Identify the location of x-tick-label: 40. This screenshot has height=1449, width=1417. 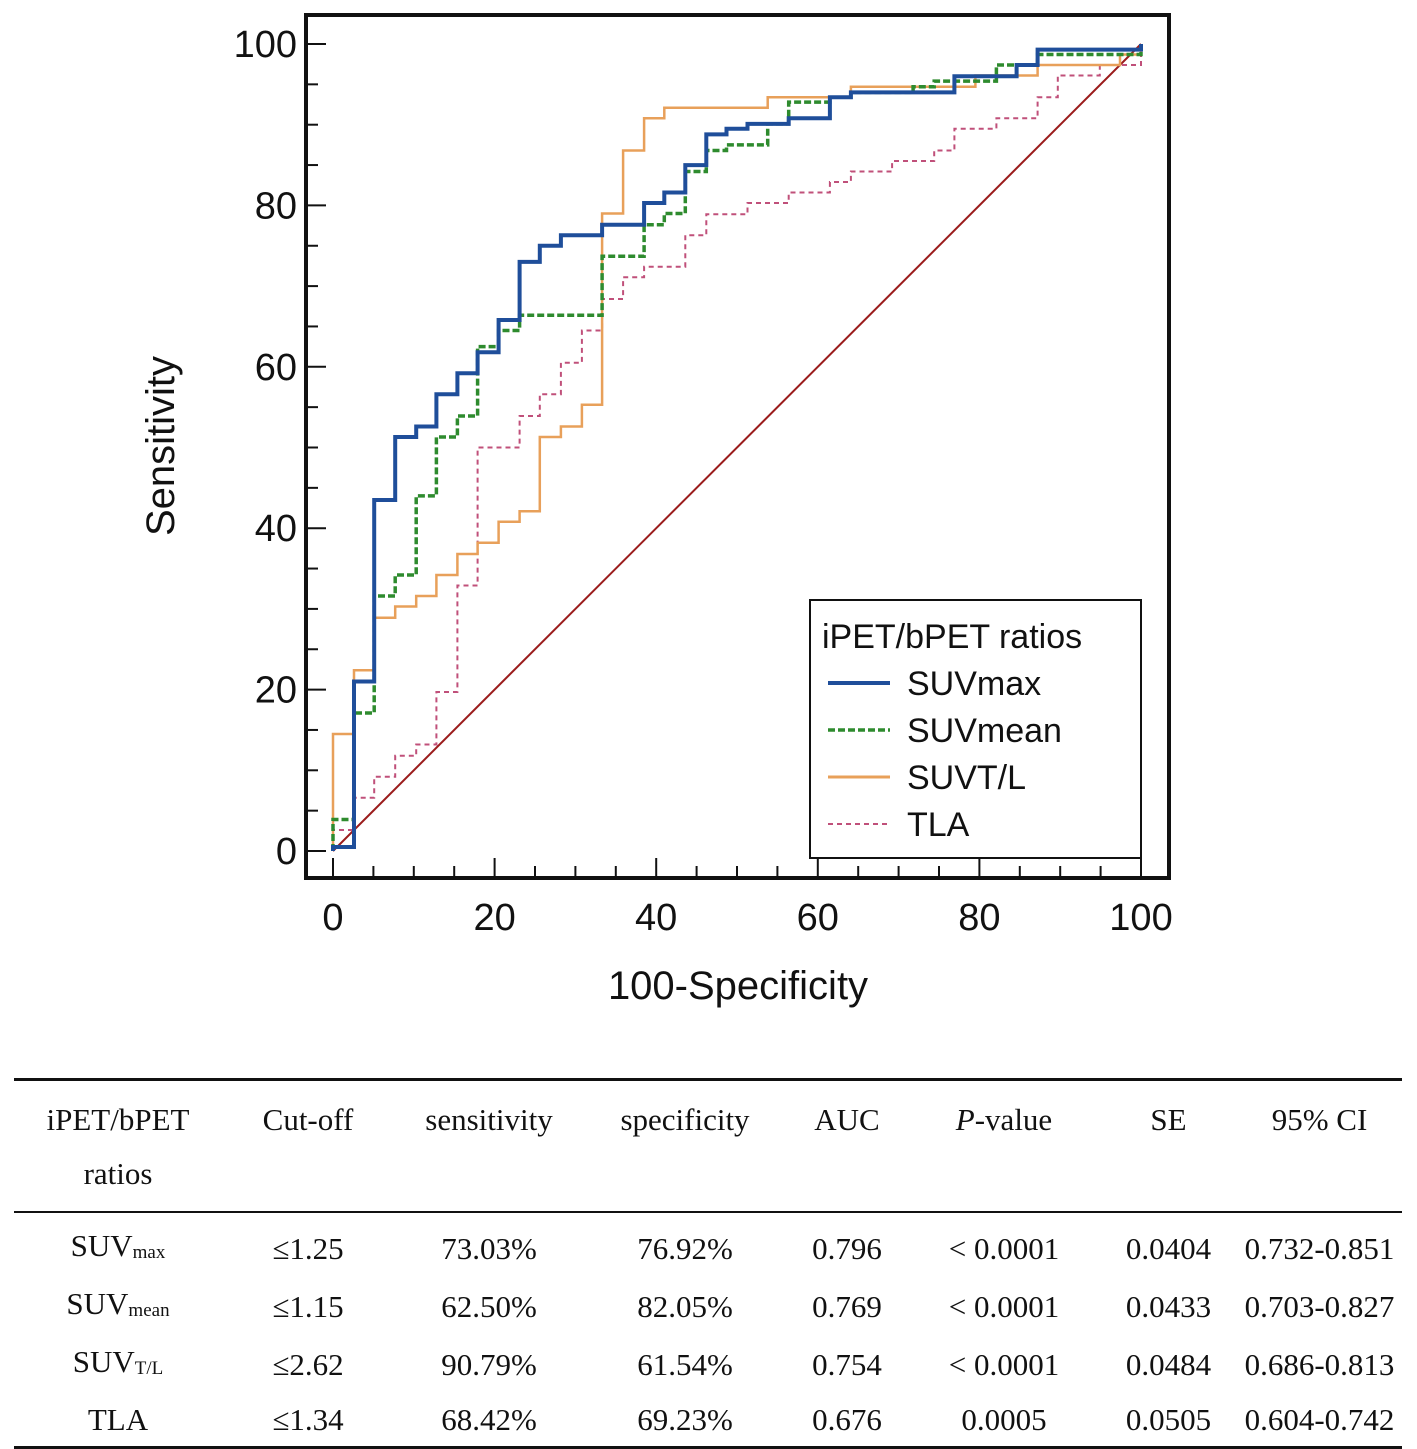
(656, 918).